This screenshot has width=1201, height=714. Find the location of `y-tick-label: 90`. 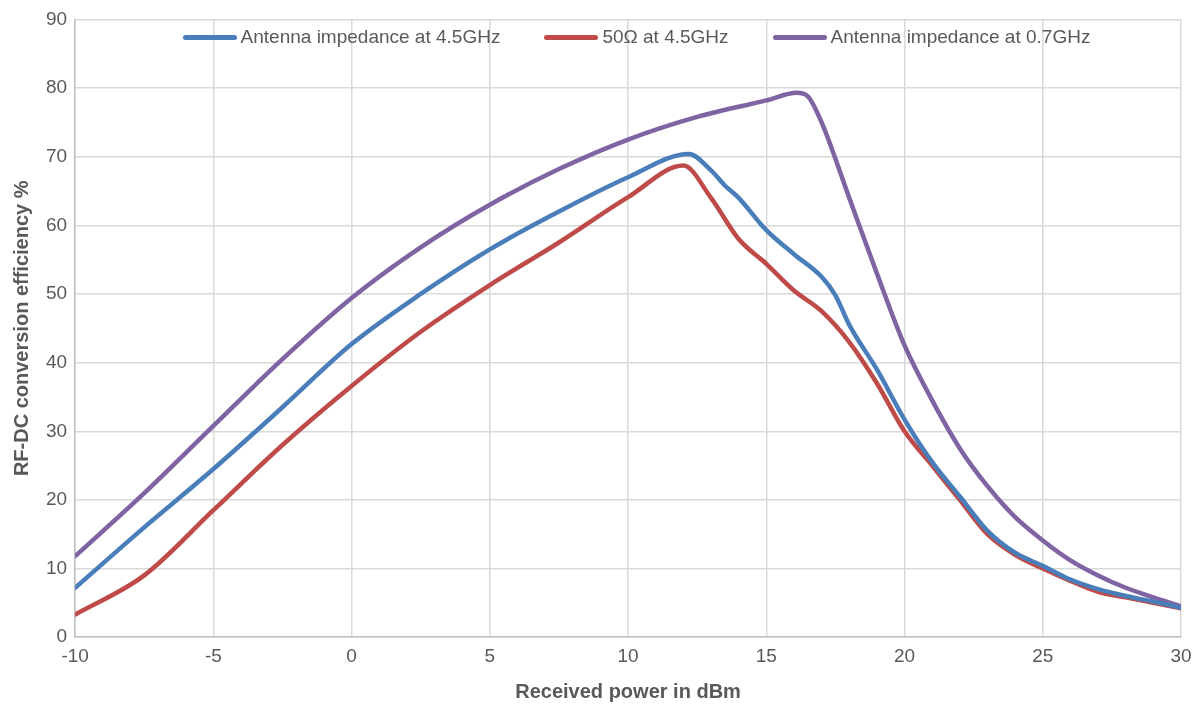

y-tick-label: 90 is located at coordinates (56, 18).